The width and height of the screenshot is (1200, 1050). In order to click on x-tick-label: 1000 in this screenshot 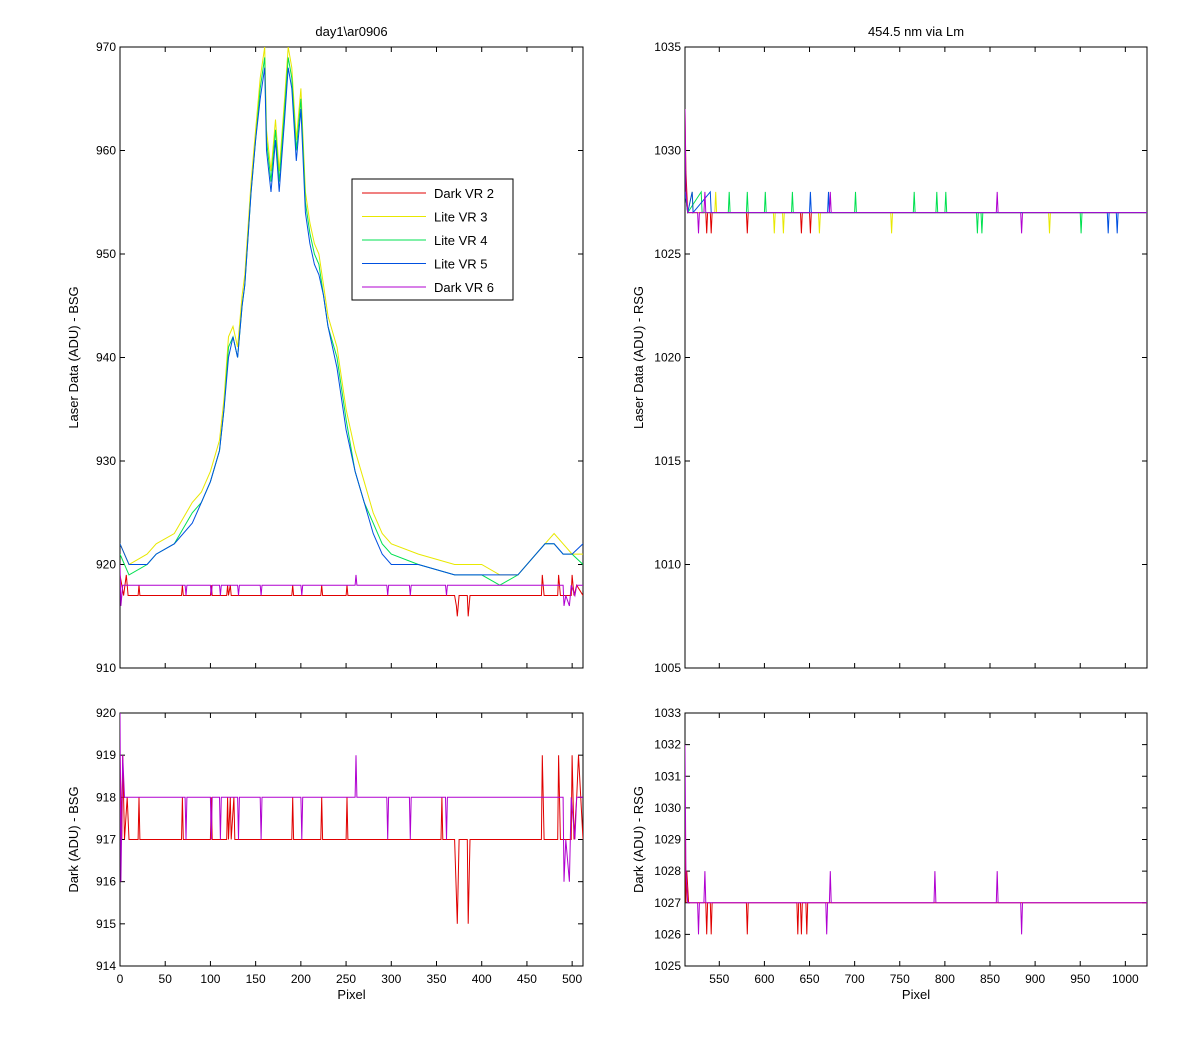, I will do `click(1125, 979)`.